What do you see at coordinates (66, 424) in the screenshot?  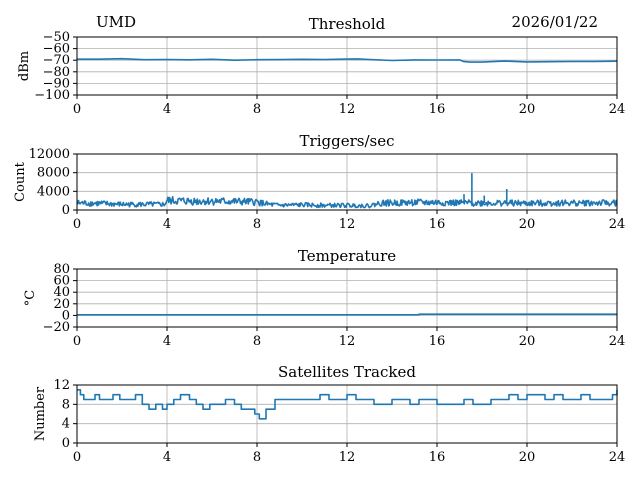 I see `y-tick-label: 4` at bounding box center [66, 424].